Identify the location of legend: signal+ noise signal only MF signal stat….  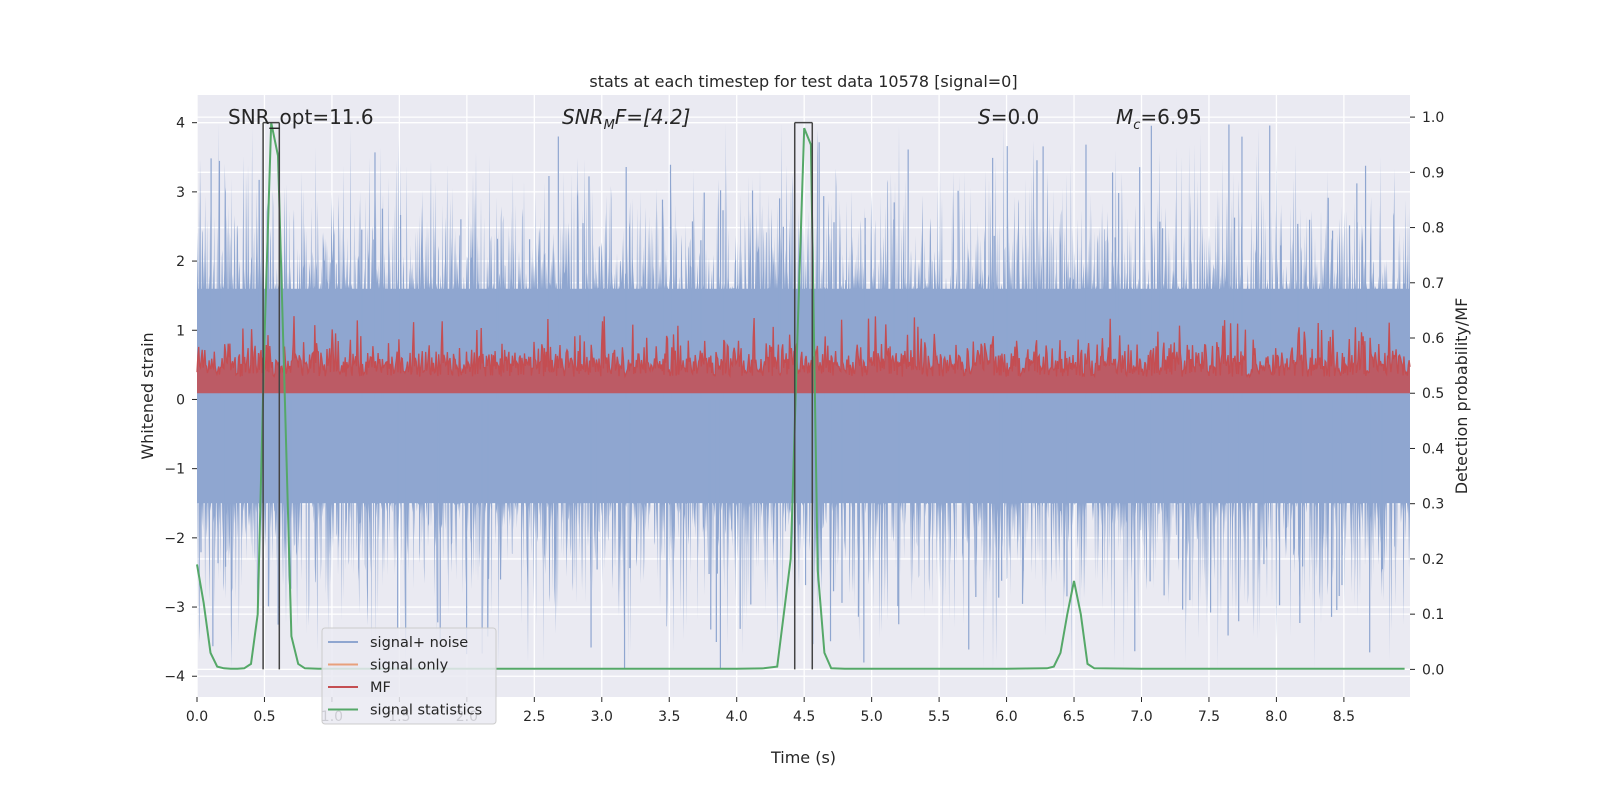
(409, 676).